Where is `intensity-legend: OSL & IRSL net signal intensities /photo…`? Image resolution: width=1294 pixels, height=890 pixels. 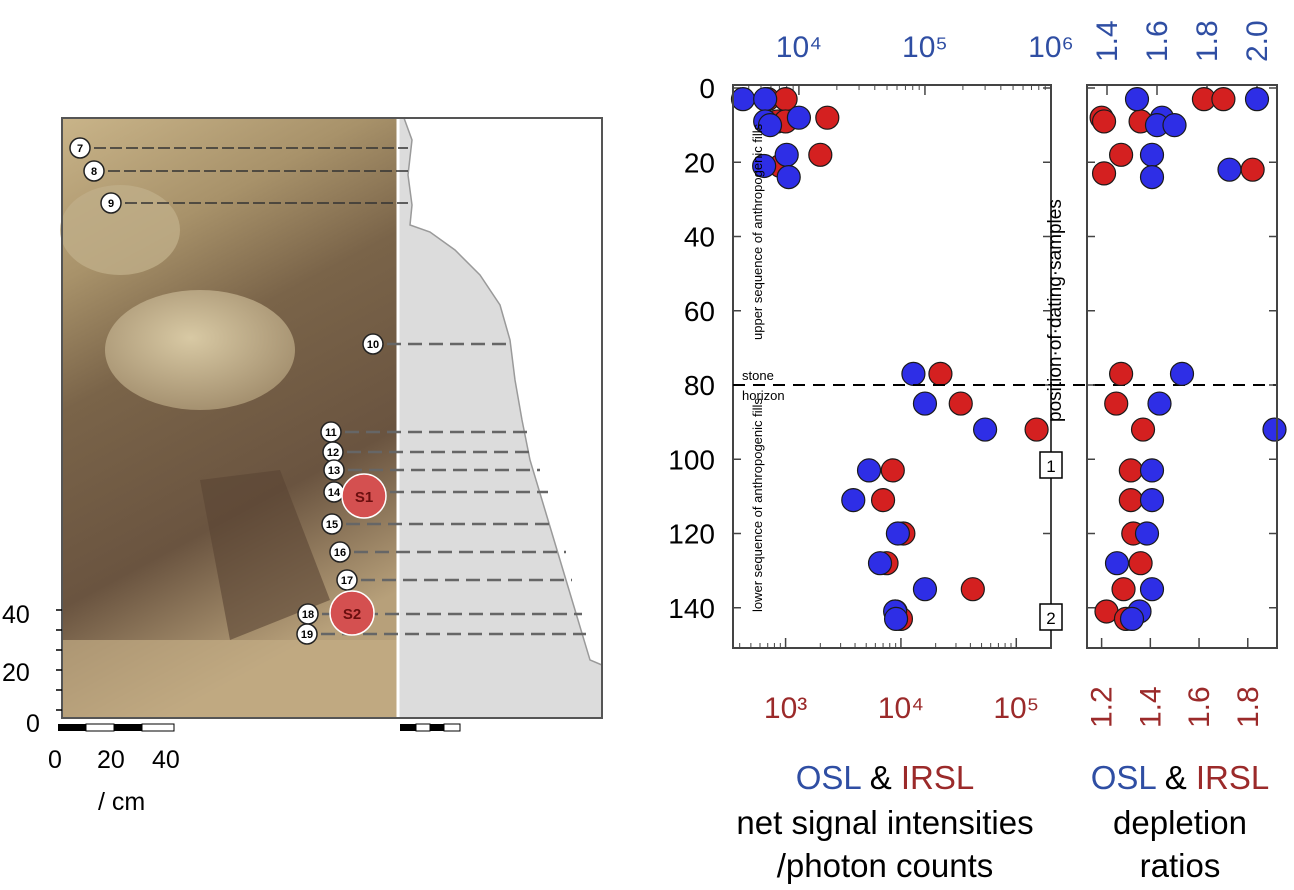 intensity-legend: OSL & IRSL net signal intensities /photo… is located at coordinates (884, 821).